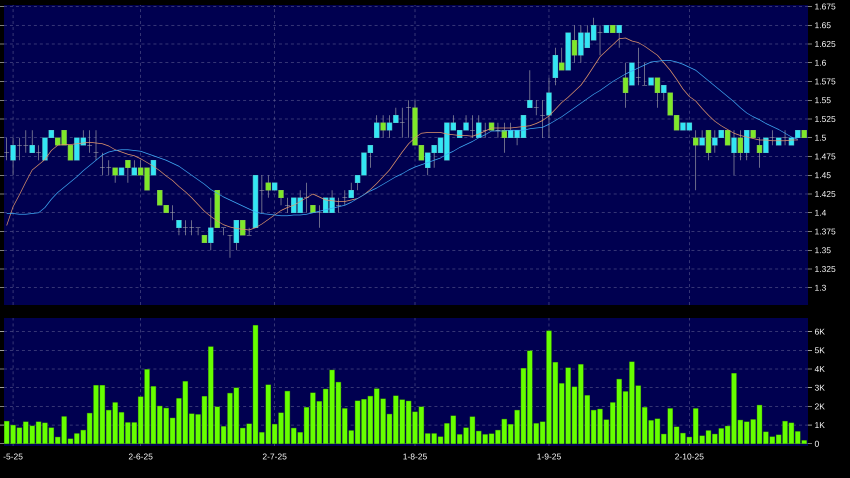  I want to click on y-tick-label: 1.35, so click(823, 250).